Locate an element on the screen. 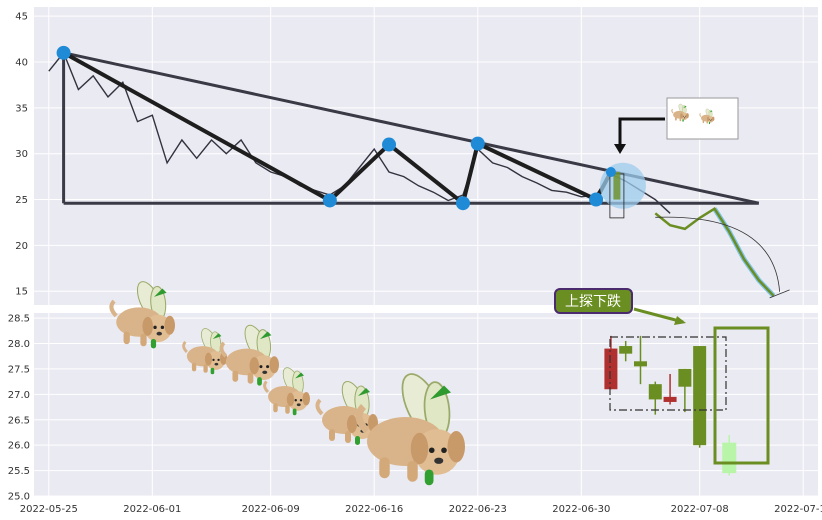  top-y-tick-label: 45 is located at coordinates (21, 17).